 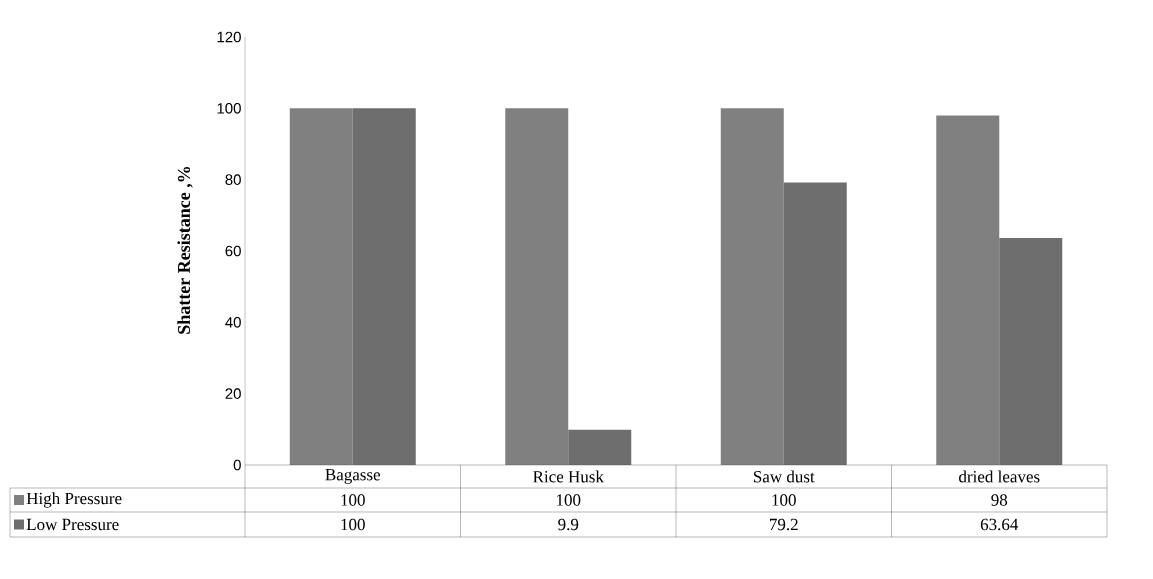 I want to click on data-label: 63.64, so click(x=999, y=524).